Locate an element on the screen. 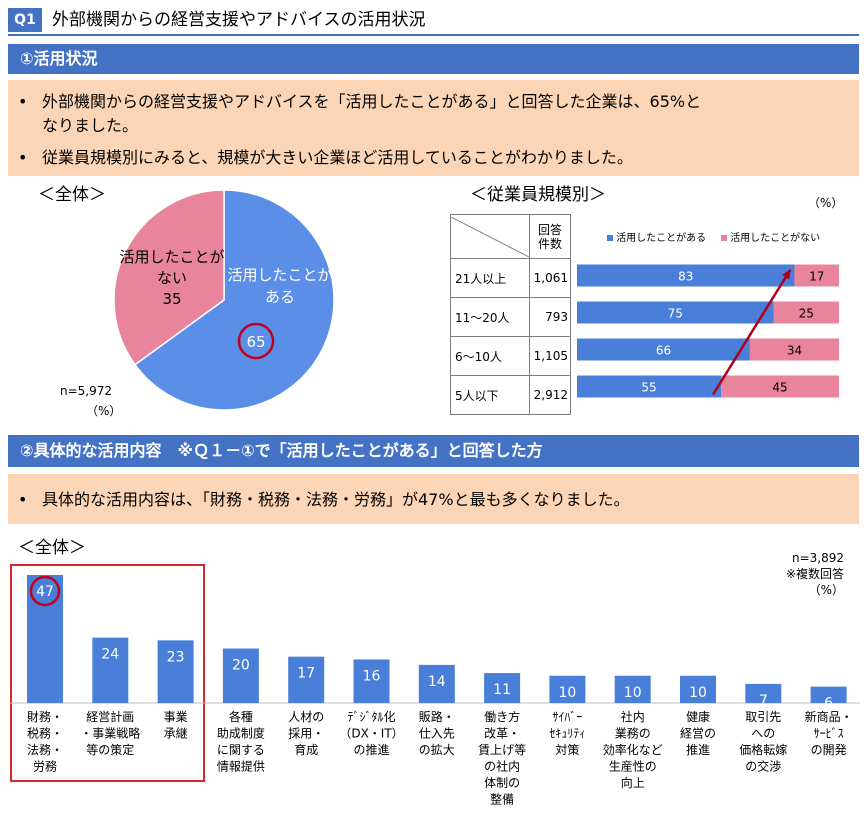  pie-n: n=5,972 is located at coordinates (86, 391).